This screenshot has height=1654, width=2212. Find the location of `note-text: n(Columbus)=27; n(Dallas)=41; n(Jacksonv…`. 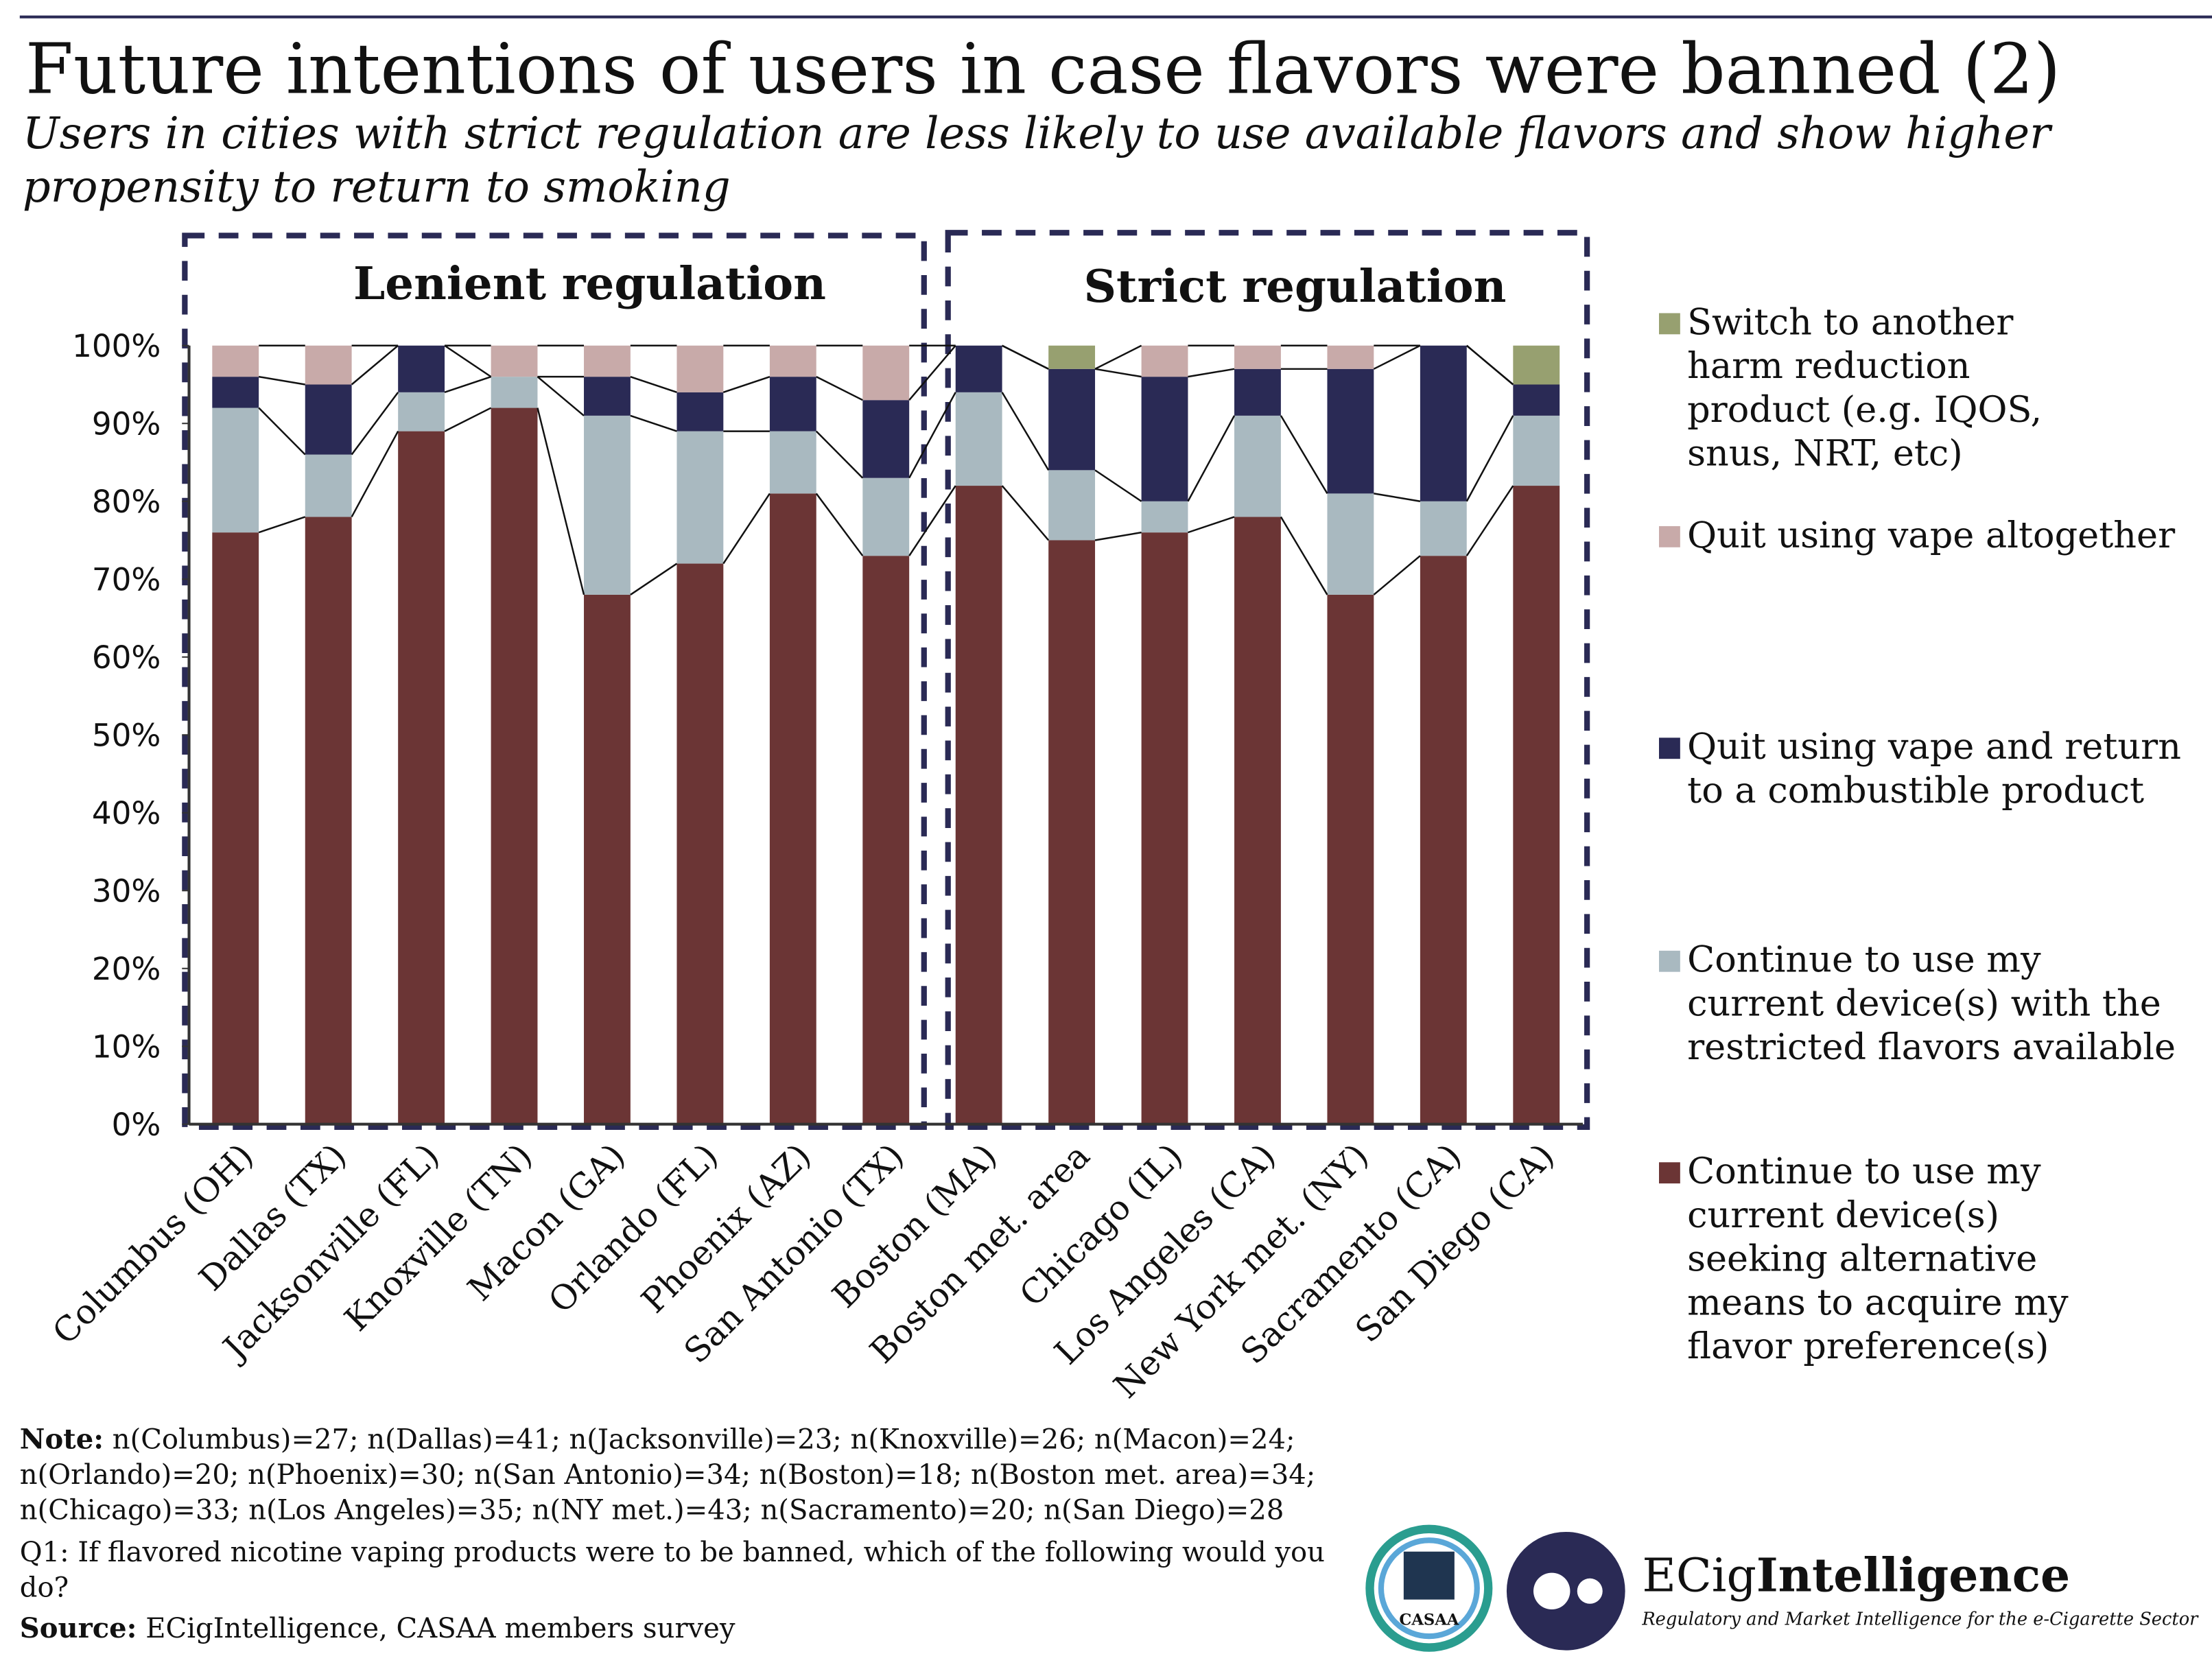

note-text: n(Columbus)=27; n(Dallas)=41; n(Jacksonv… is located at coordinates (667, 1474).